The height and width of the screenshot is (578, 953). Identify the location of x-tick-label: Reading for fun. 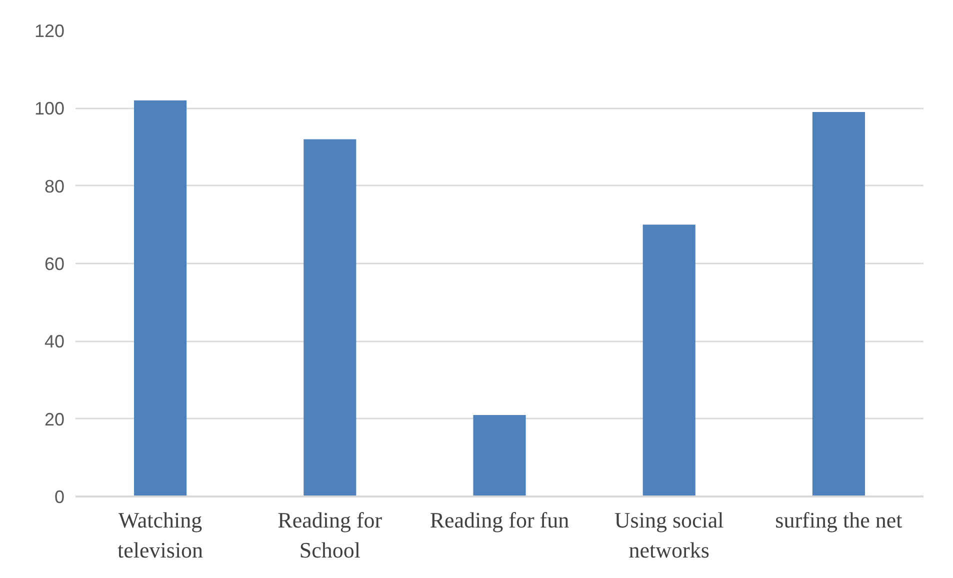
(500, 520).